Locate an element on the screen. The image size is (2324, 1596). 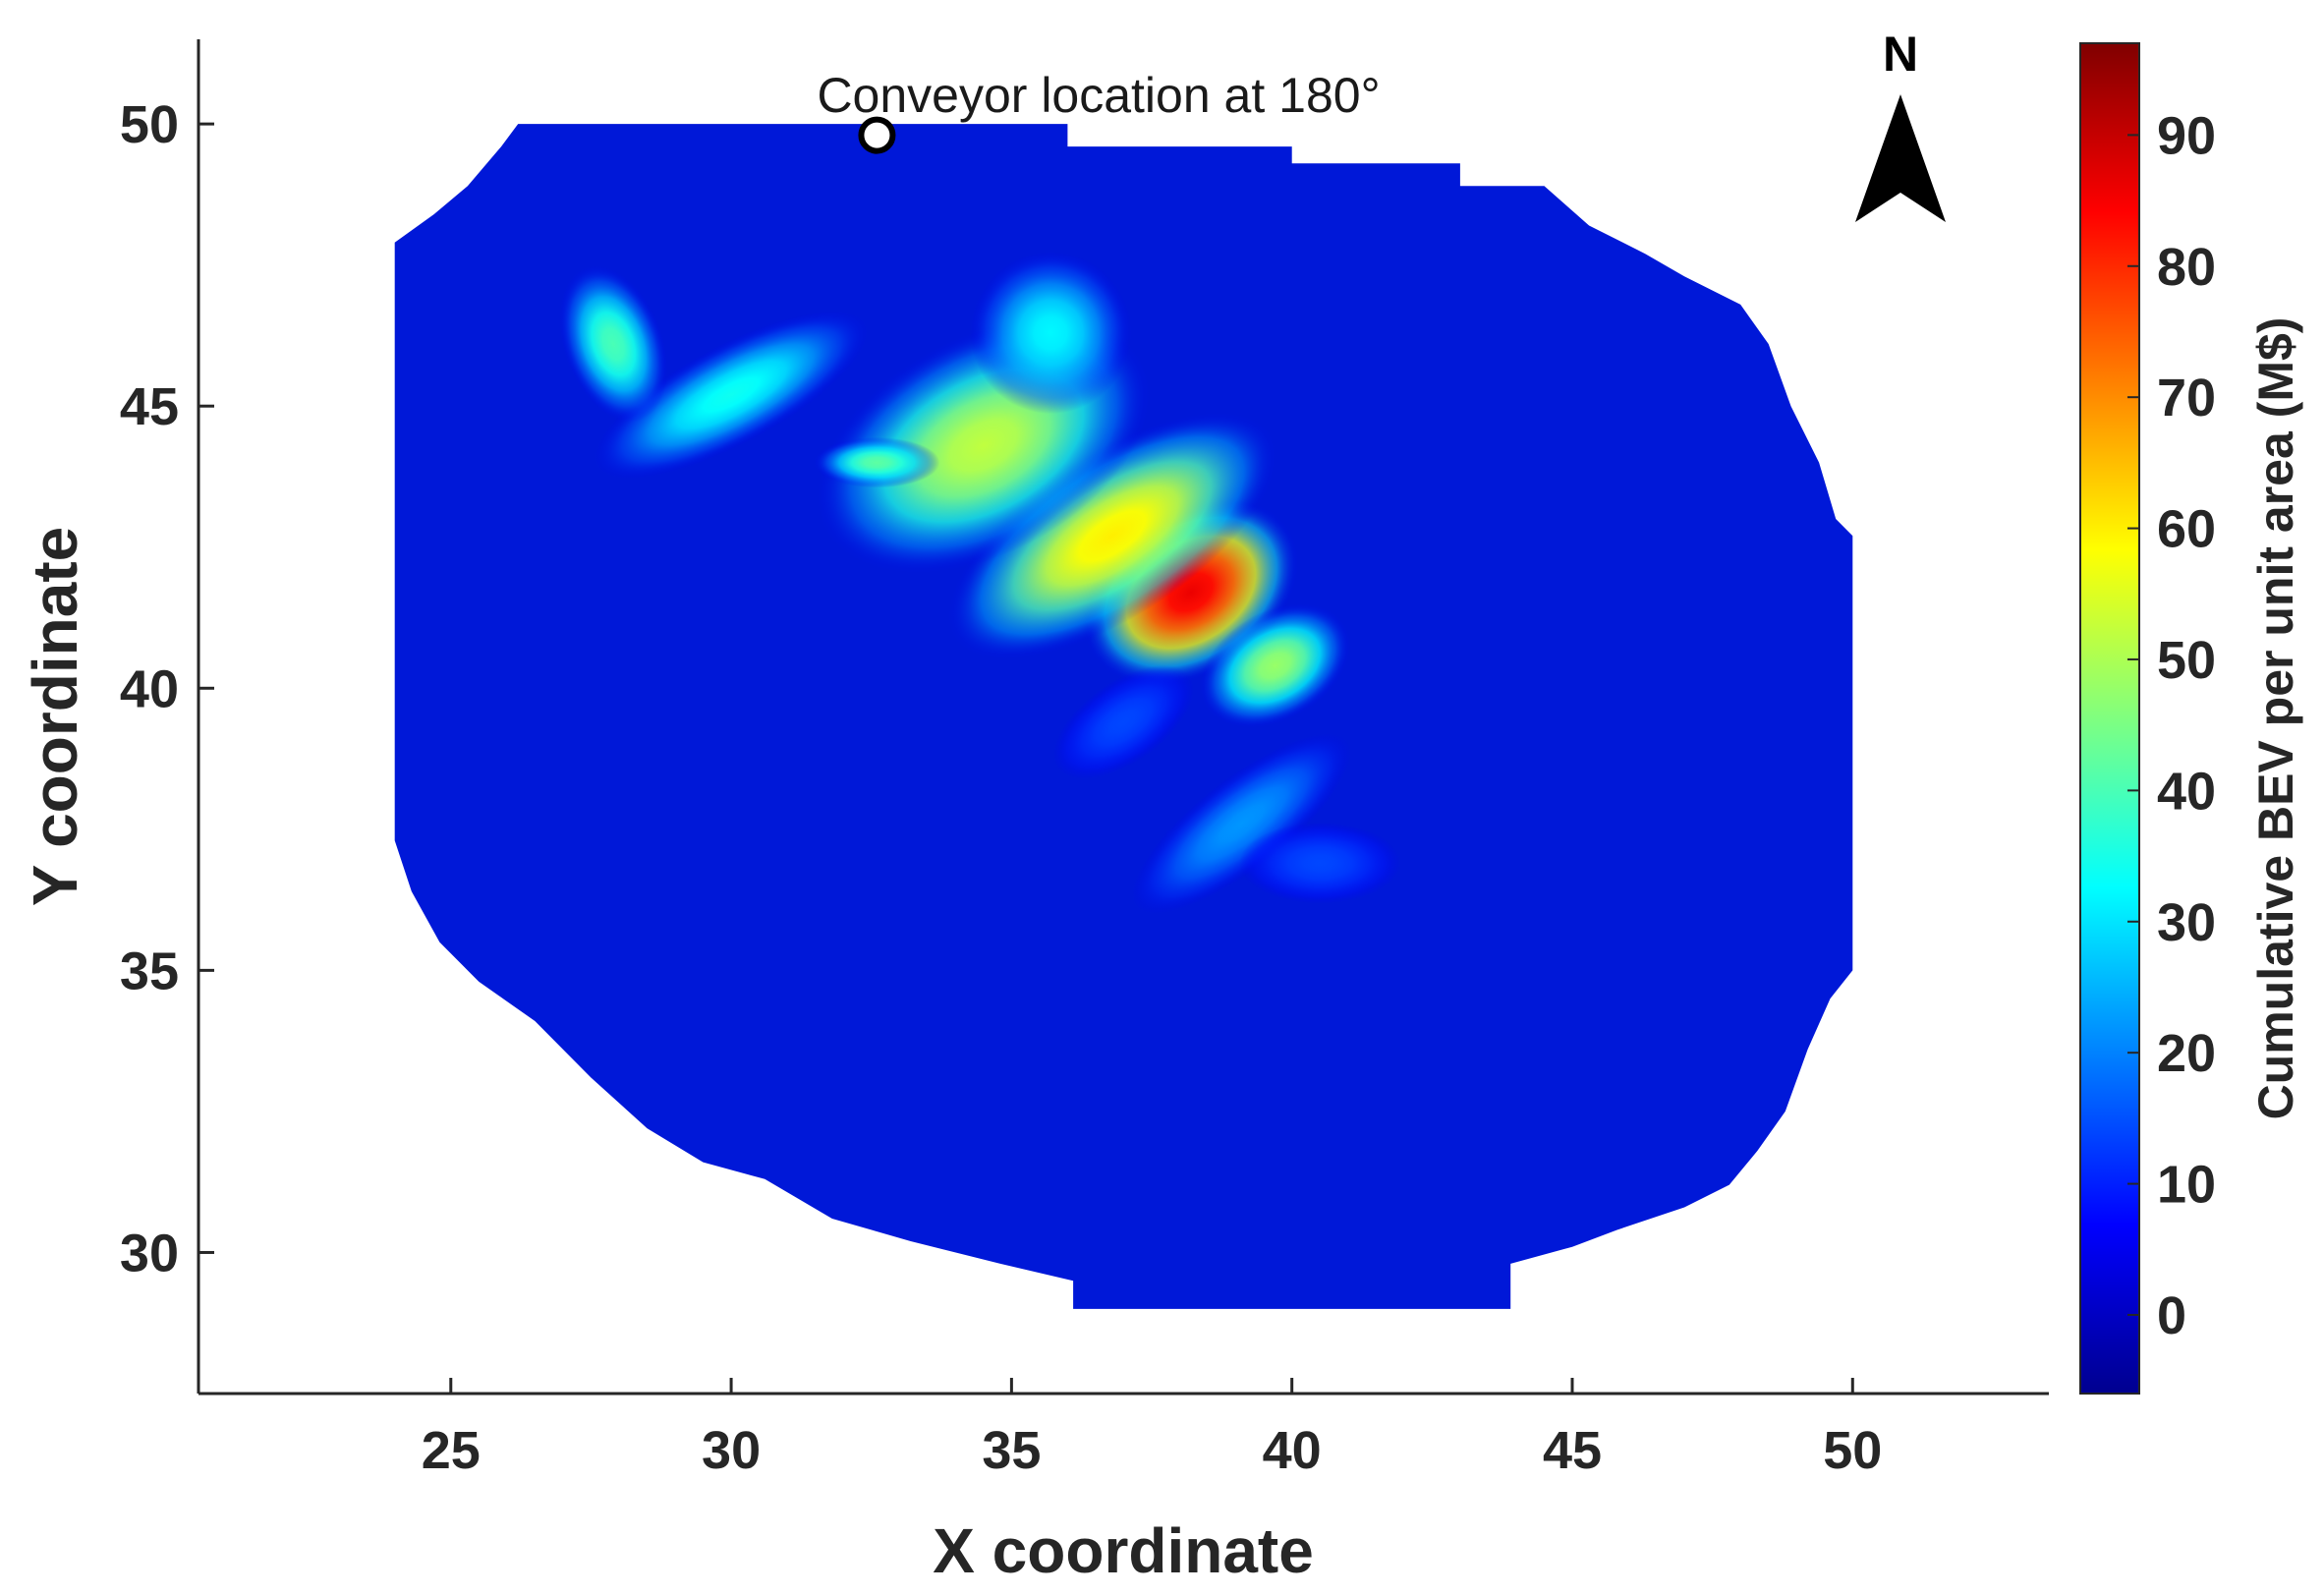
colorbar-tick-label: 80 is located at coordinates (2187, 267).